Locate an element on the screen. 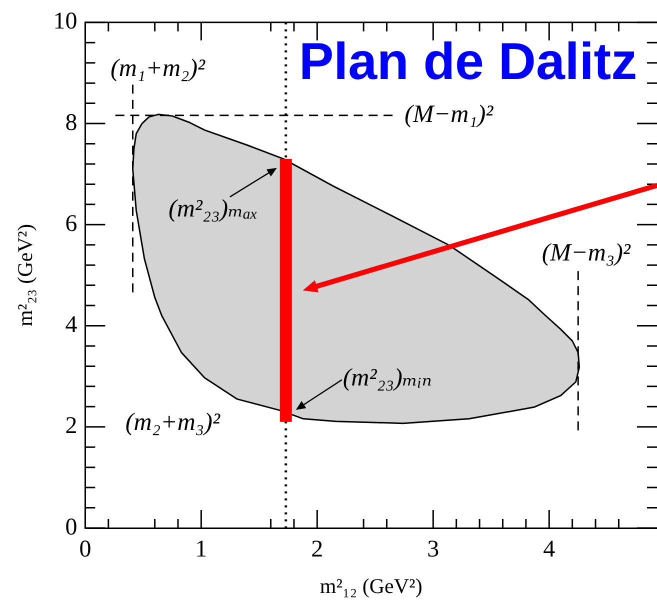 The height and width of the screenshot is (606, 657). annotation: (m²₂₃)ₘᵢₙ is located at coordinates (387, 378).